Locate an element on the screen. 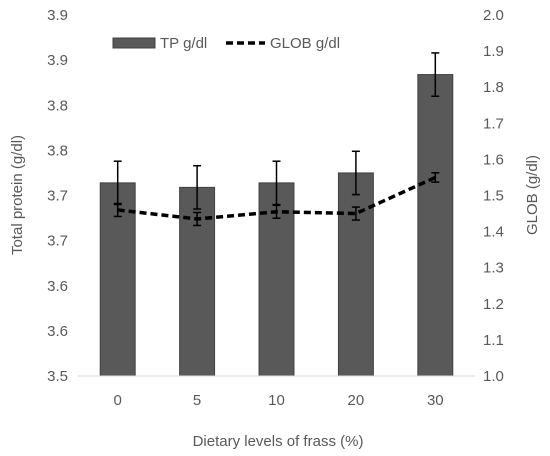  y2-tick-label: 1.3 is located at coordinates (493, 268).